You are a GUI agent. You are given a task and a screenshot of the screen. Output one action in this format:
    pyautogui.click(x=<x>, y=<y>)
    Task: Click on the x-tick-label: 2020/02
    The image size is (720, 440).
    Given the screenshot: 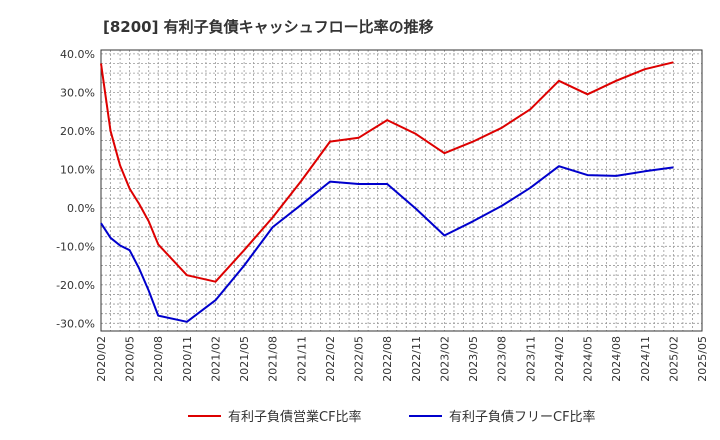 What is the action you would take?
    pyautogui.click(x=101, y=359)
    